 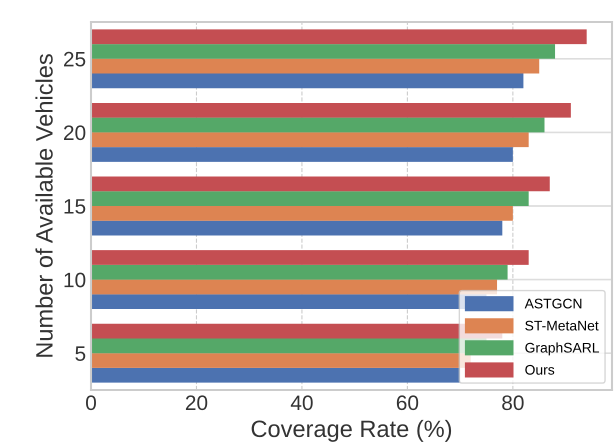 I want to click on x-axis-title: Coverage Rate (%), so click(x=352, y=431).